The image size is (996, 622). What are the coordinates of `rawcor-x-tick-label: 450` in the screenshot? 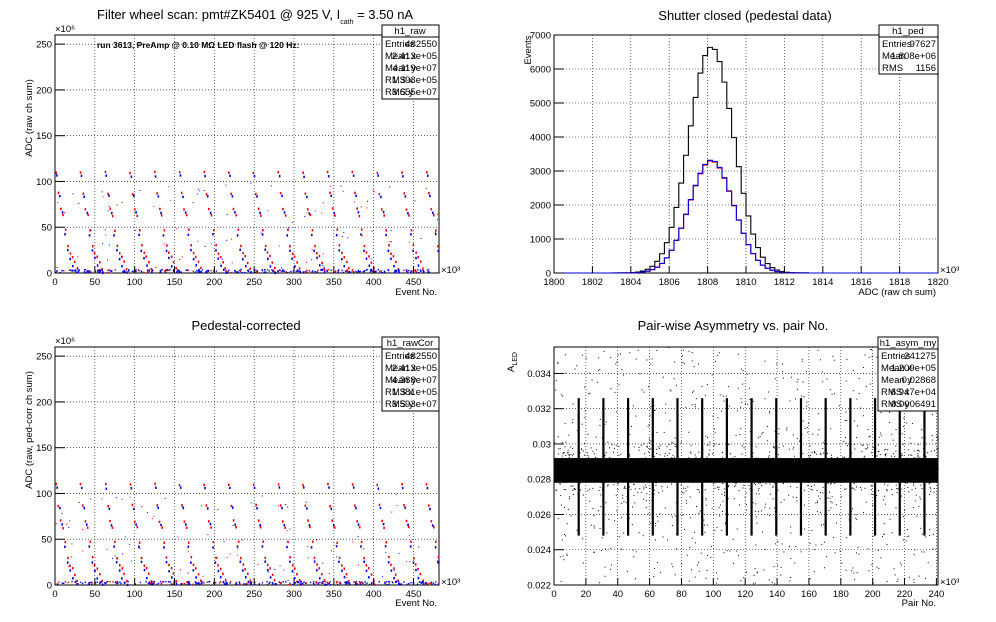 It's located at (414, 594).